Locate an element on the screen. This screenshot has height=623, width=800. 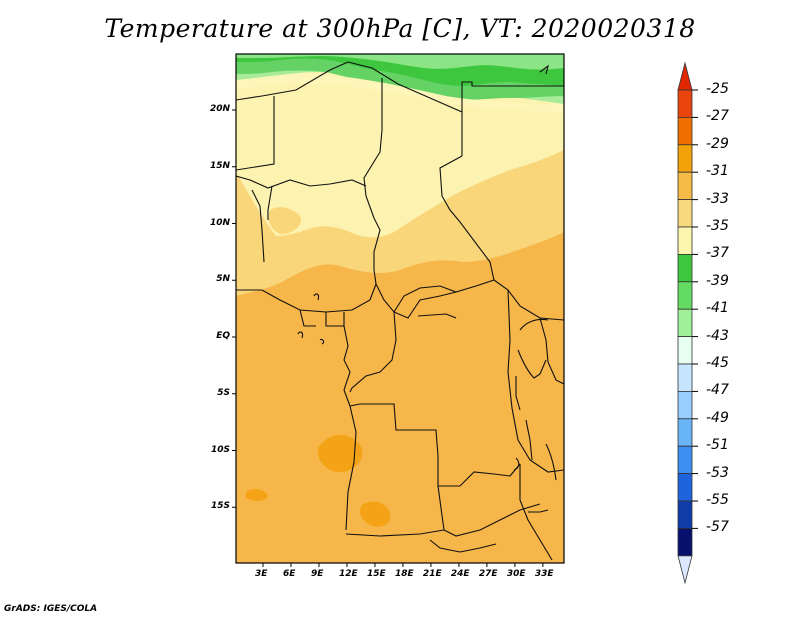
lon-tick-label: 3E is located at coordinates (261, 574).